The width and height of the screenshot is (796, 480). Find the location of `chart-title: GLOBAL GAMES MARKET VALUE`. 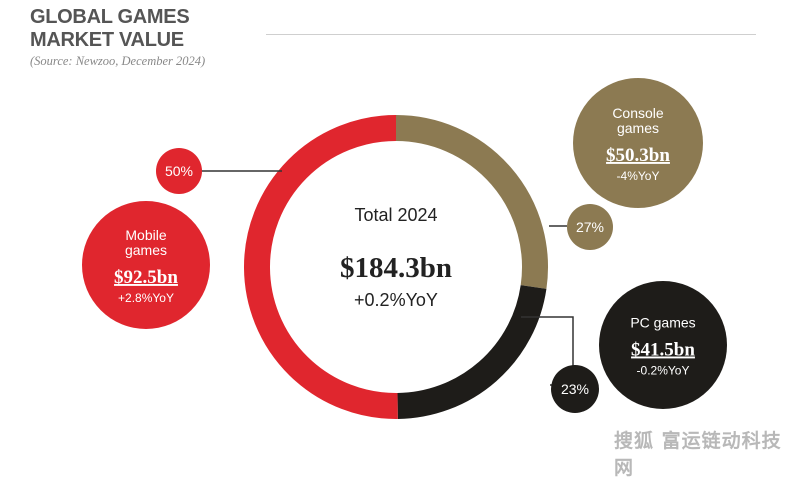

chart-title: GLOBAL GAMES MARKET VALUE is located at coordinates (110, 29).